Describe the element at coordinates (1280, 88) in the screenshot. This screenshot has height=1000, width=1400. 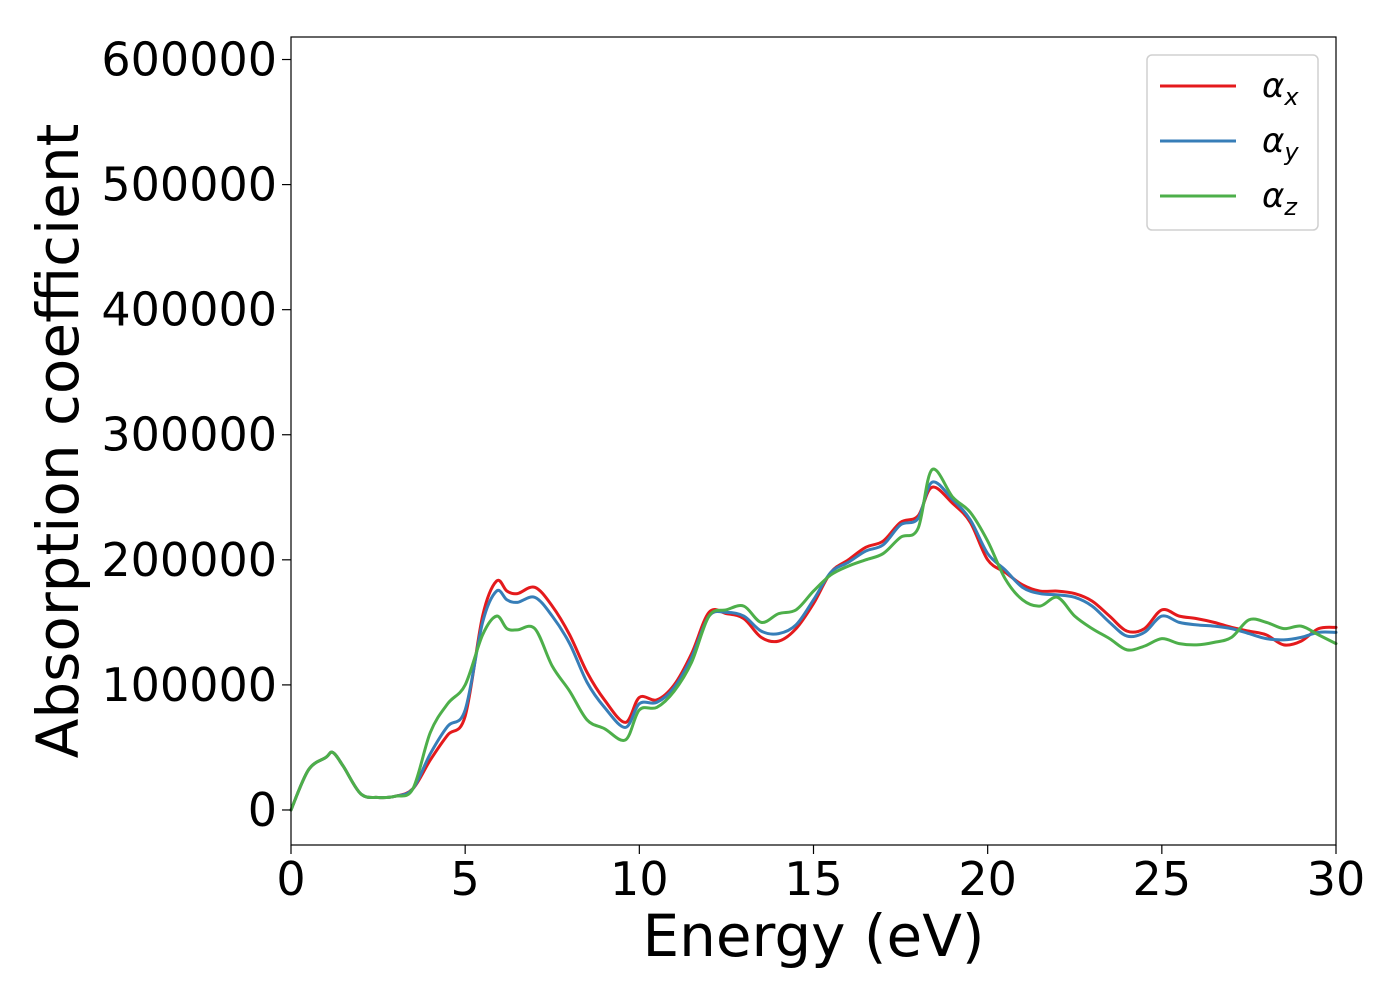
I see `legend-label-alpha-x: αx` at that location.